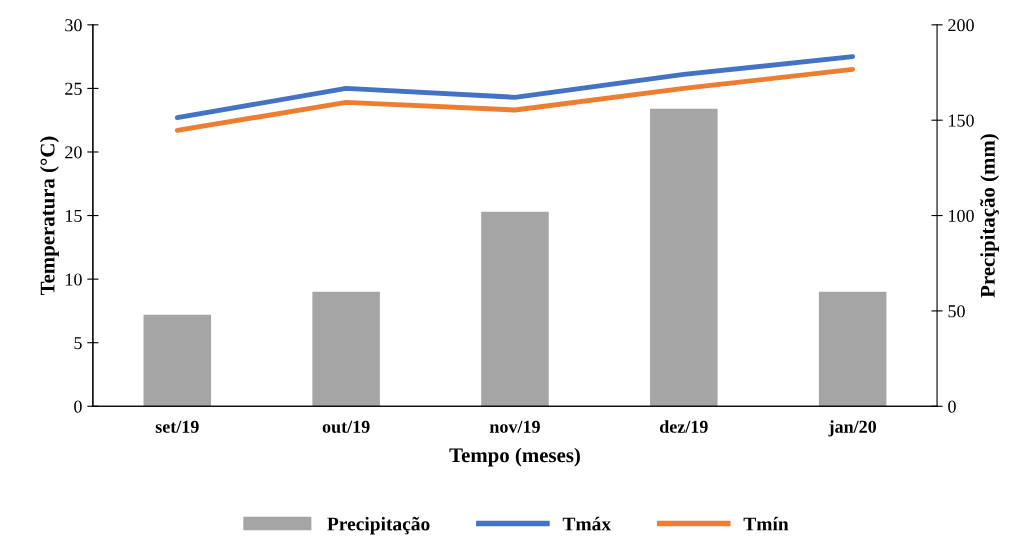 Image resolution: width=1032 pixels, height=552 pixels. Describe the element at coordinates (961, 120) in the screenshot. I see `y2-tick-label: 150` at that location.